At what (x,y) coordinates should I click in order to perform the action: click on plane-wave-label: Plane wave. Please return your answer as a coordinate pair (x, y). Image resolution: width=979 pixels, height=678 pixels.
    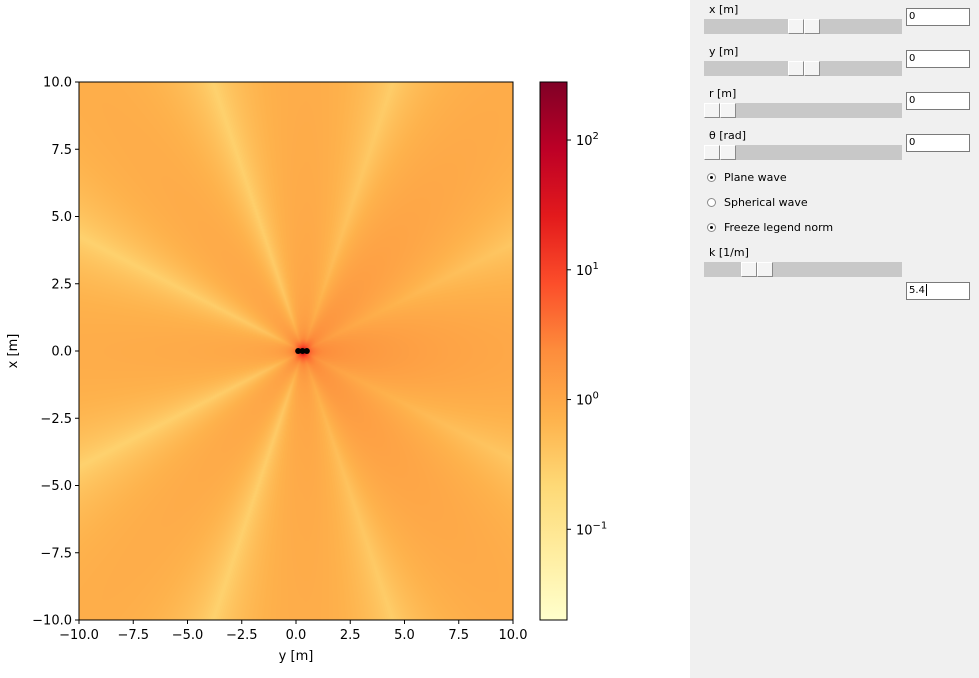
    Looking at the image, I should click on (755, 177).